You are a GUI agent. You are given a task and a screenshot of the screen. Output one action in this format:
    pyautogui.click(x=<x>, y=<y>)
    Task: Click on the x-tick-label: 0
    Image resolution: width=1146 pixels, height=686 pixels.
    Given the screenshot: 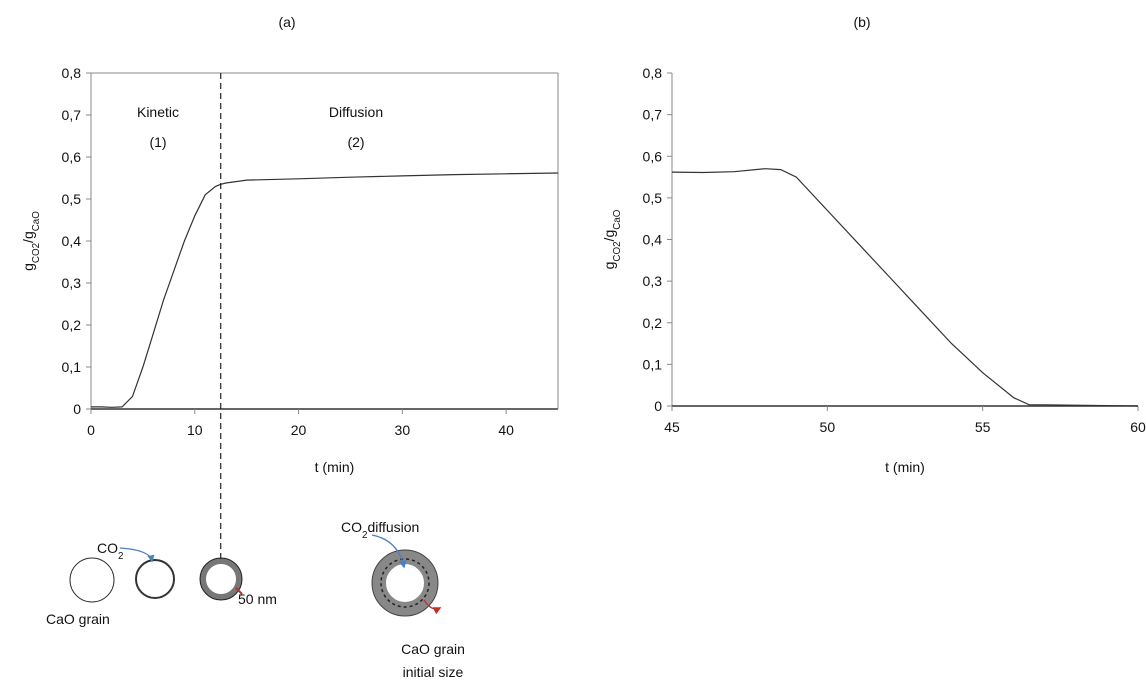 What is the action you would take?
    pyautogui.click(x=91, y=430)
    